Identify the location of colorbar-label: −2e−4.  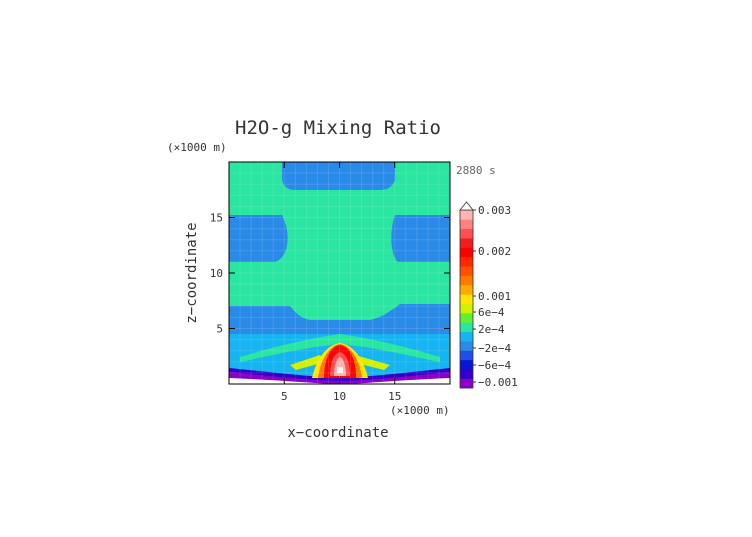
(494, 348).